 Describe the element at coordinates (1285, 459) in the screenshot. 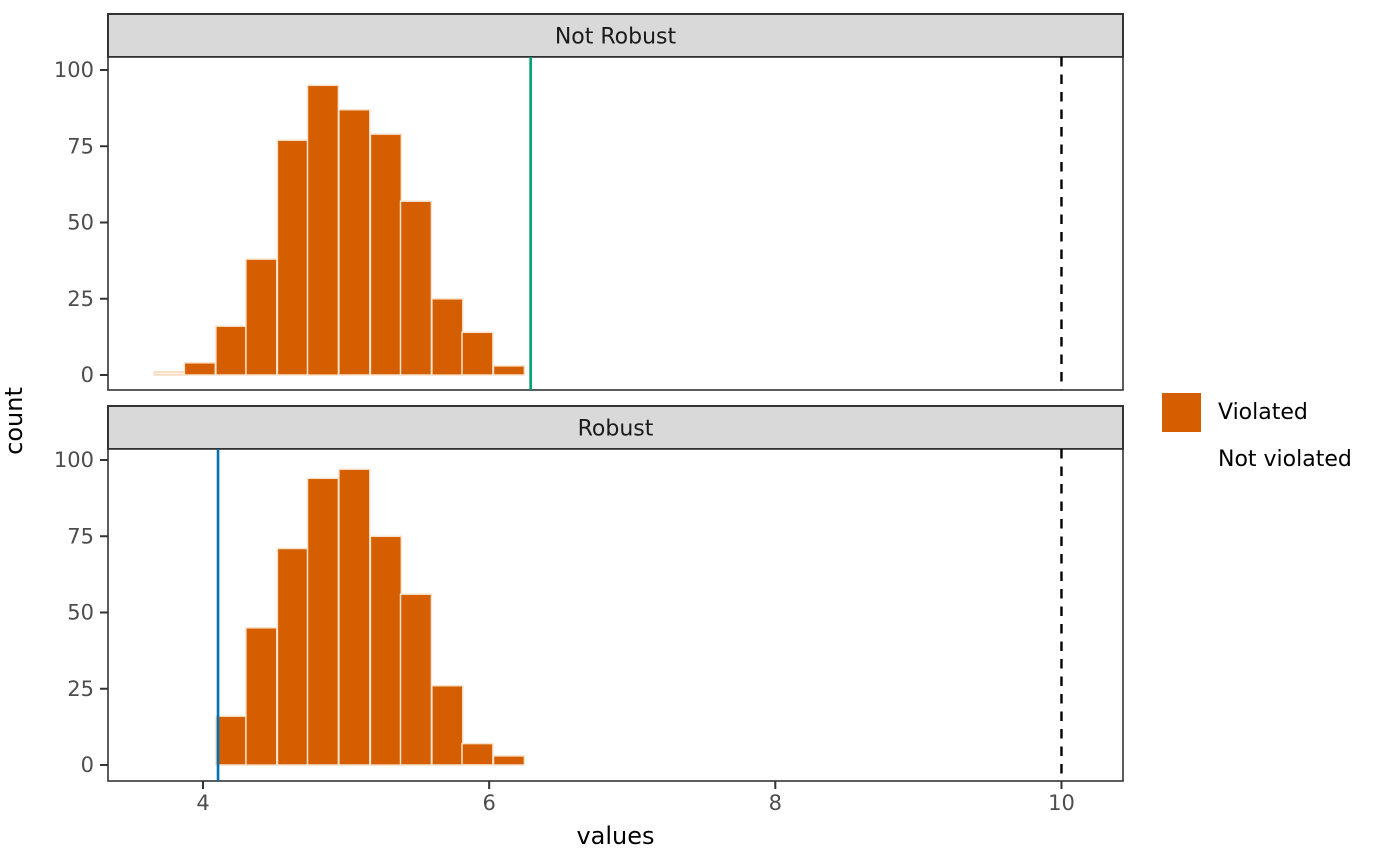

I see `legend-label: Not violated` at that location.